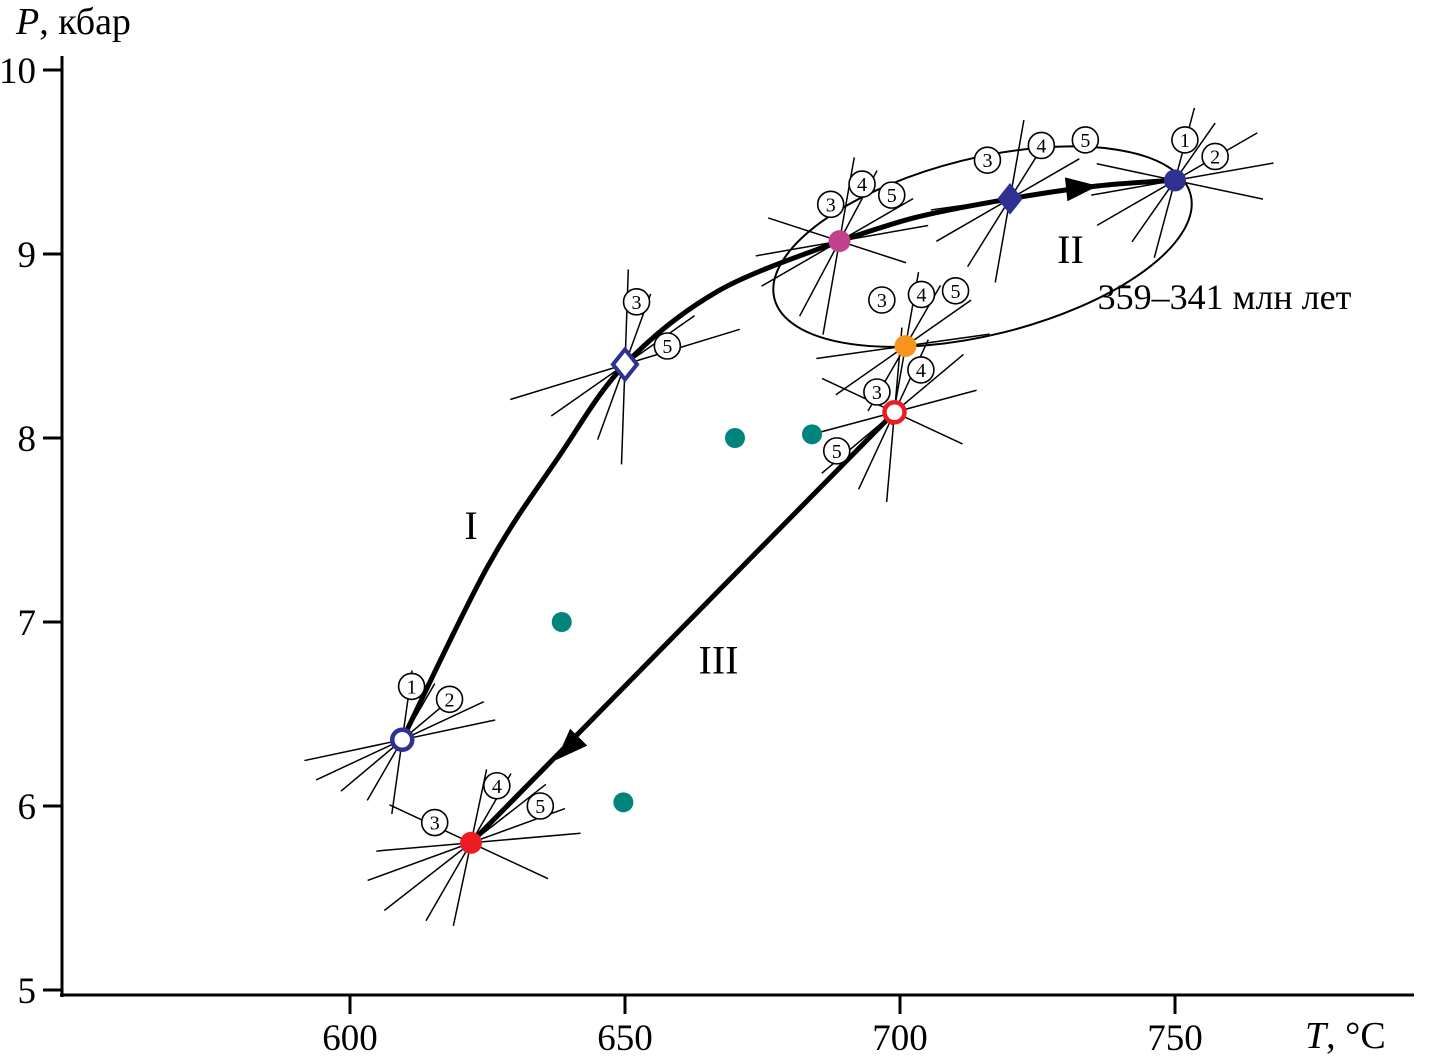  Describe the element at coordinates (982, 246) in the screenshot. I see `stage2-loop-ellipse` at that location.